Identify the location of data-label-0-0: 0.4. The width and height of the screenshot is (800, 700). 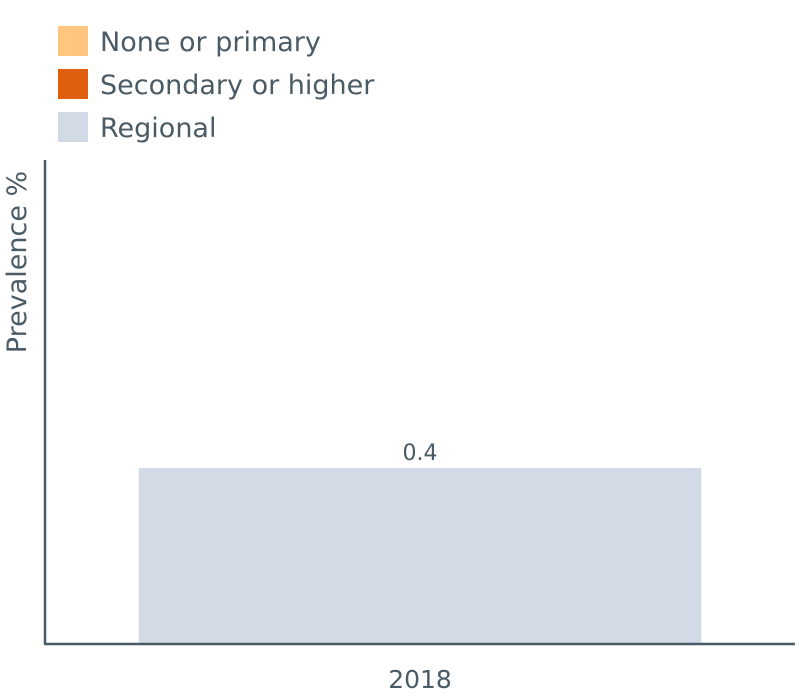
(420, 453).